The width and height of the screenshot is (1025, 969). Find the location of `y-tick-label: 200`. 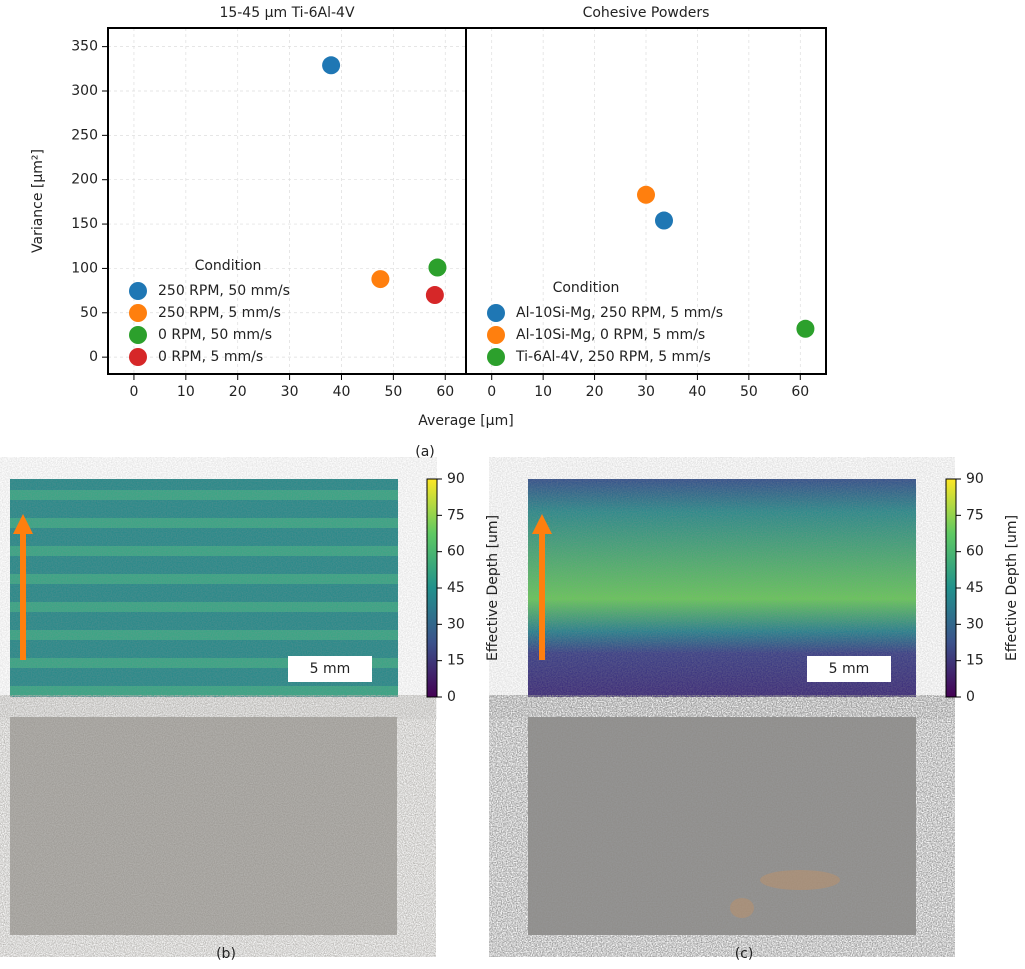

y-tick-label: 200 is located at coordinates (84, 180).